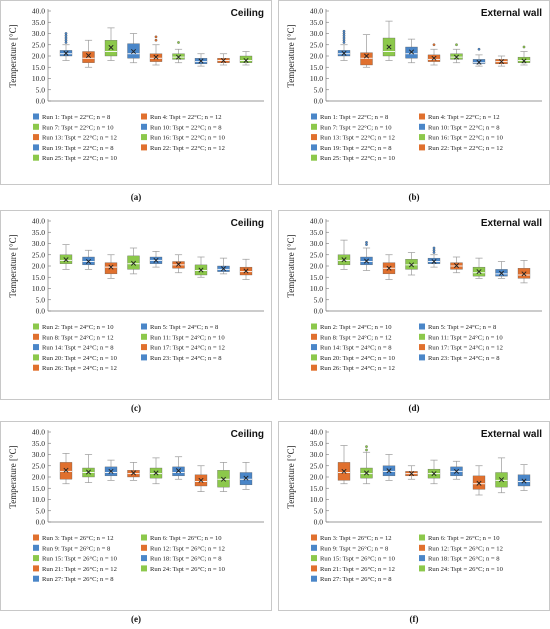 Image resolution: width=550 pixels, height=629 pixels. I want to click on panel-caption: (b), so click(414, 197).